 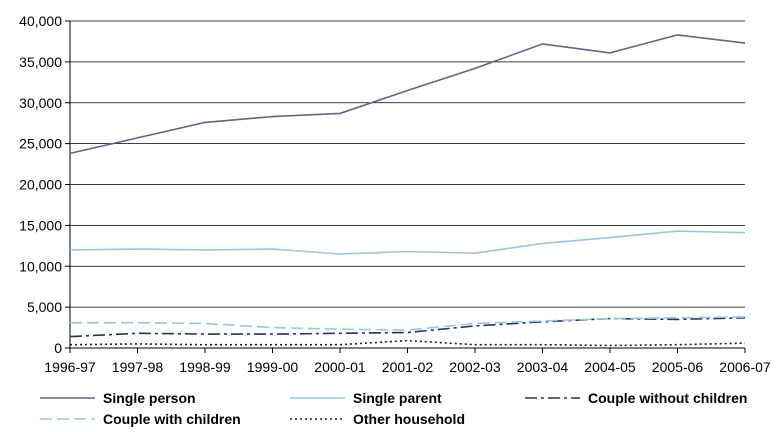 I want to click on legend-label: Couple with children, so click(x=172, y=419).